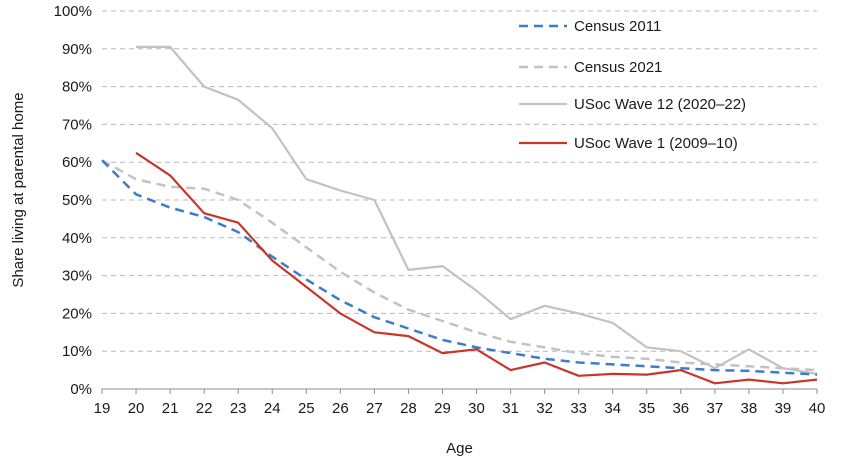 The image size is (848, 462). What do you see at coordinates (77, 351) in the screenshot?
I see `y-tick-label: 10%` at bounding box center [77, 351].